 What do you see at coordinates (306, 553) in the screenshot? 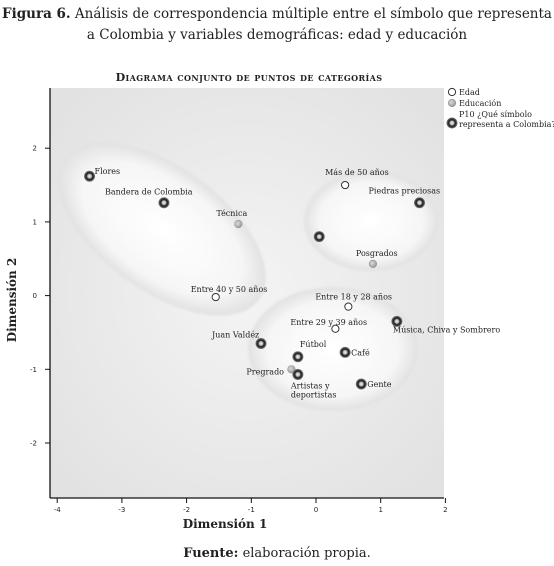
I see `source-text: elaboración propia.` at bounding box center [306, 553].